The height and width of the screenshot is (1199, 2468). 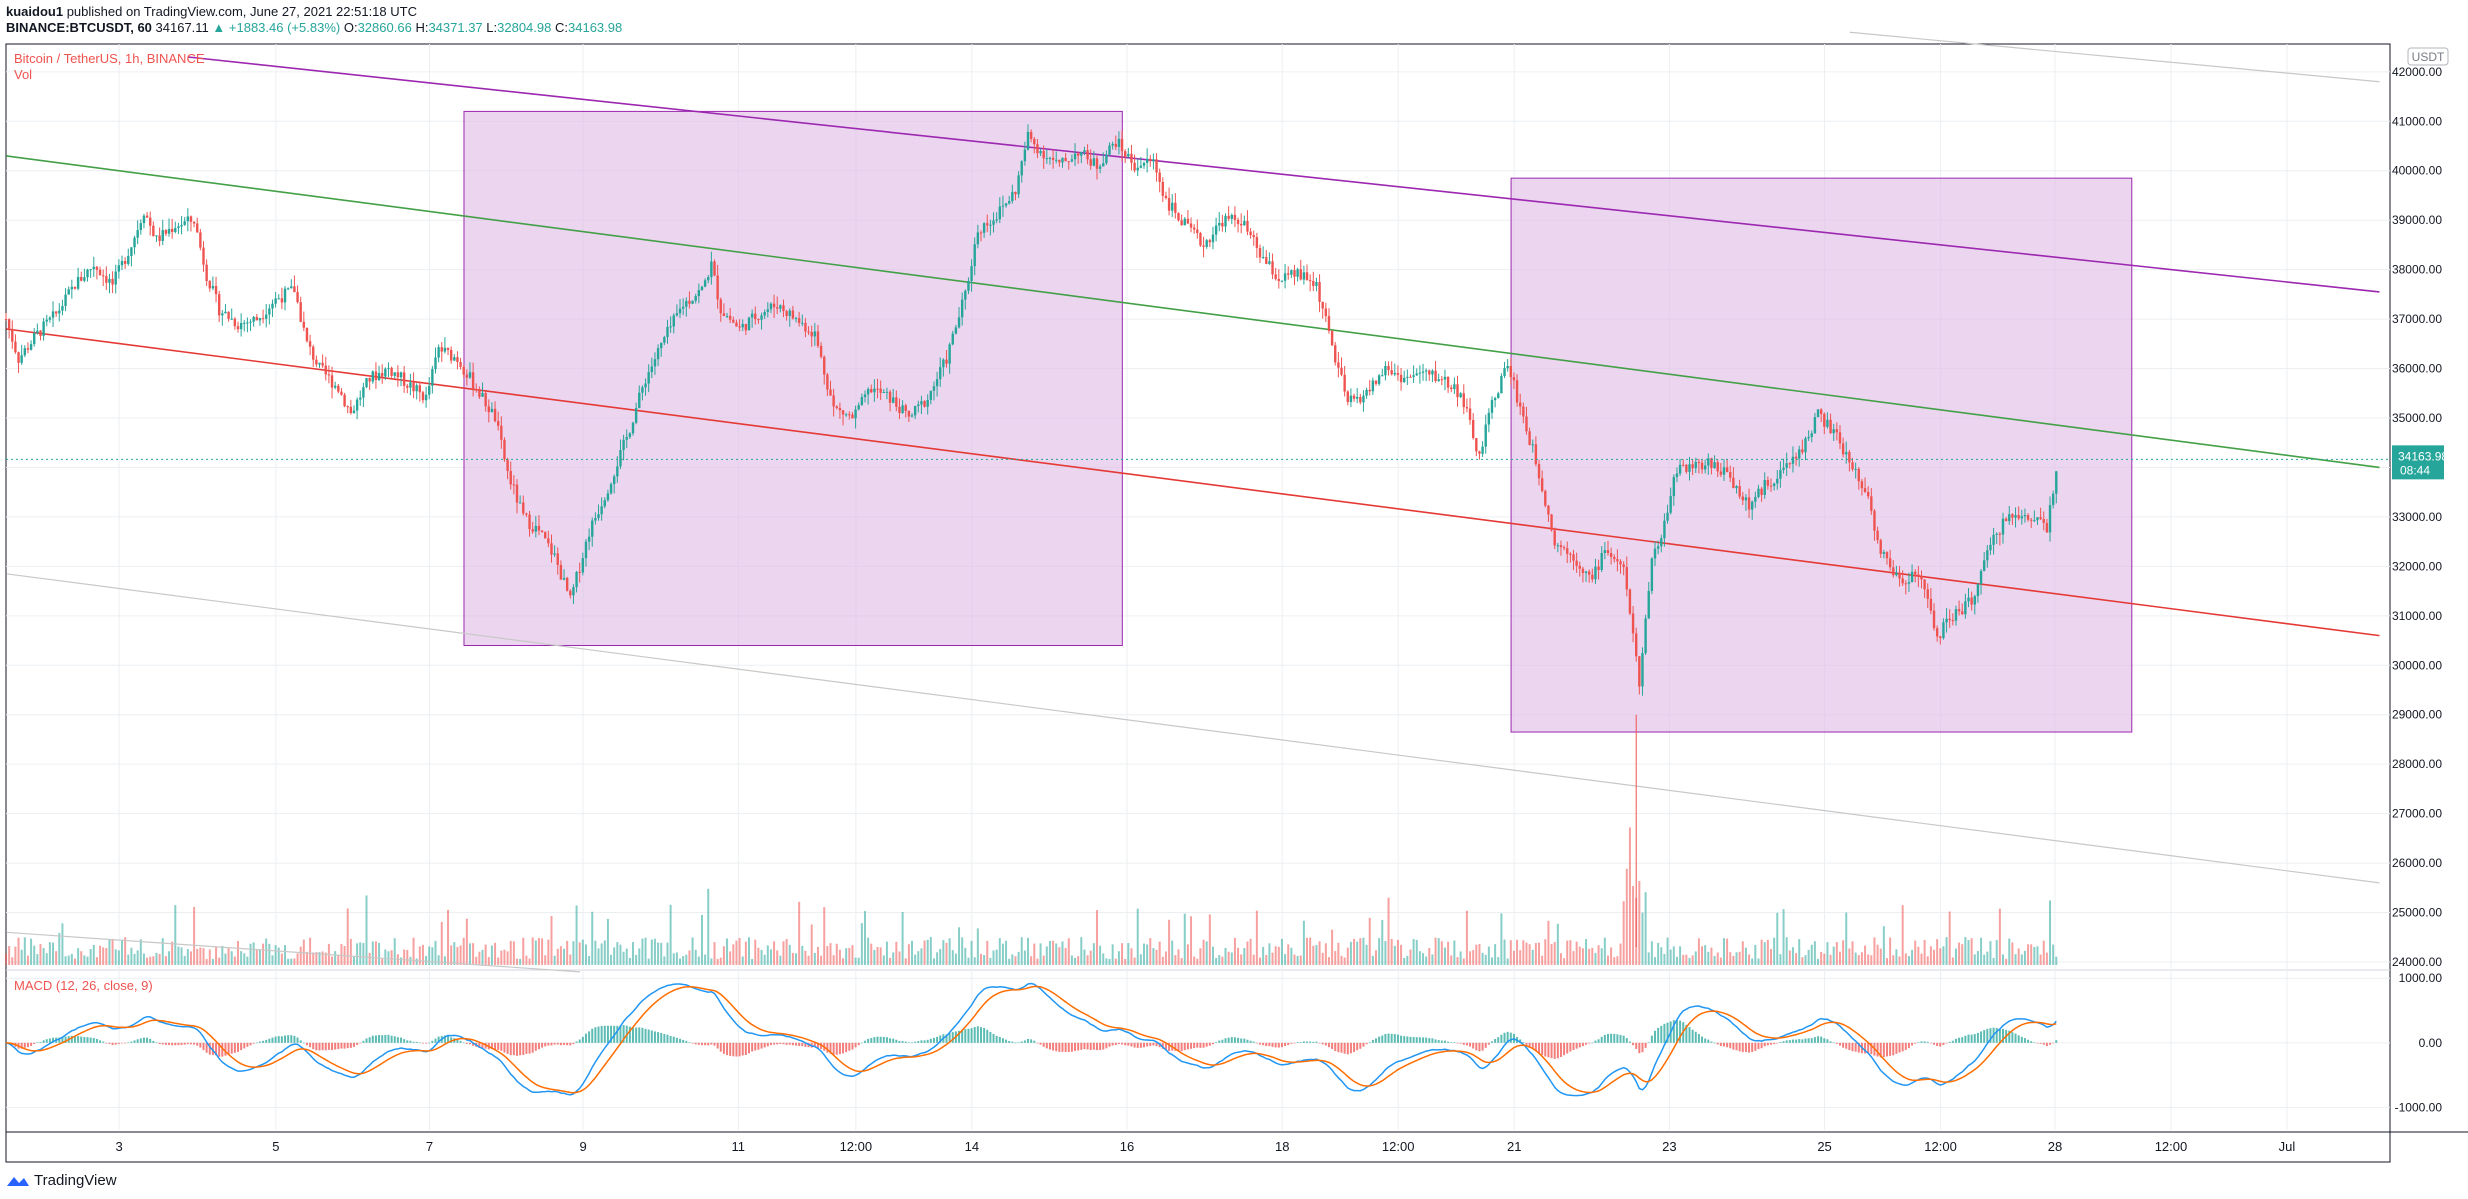 What do you see at coordinates (35, 11) in the screenshot?
I see `author-name: kuaidou1` at bounding box center [35, 11].